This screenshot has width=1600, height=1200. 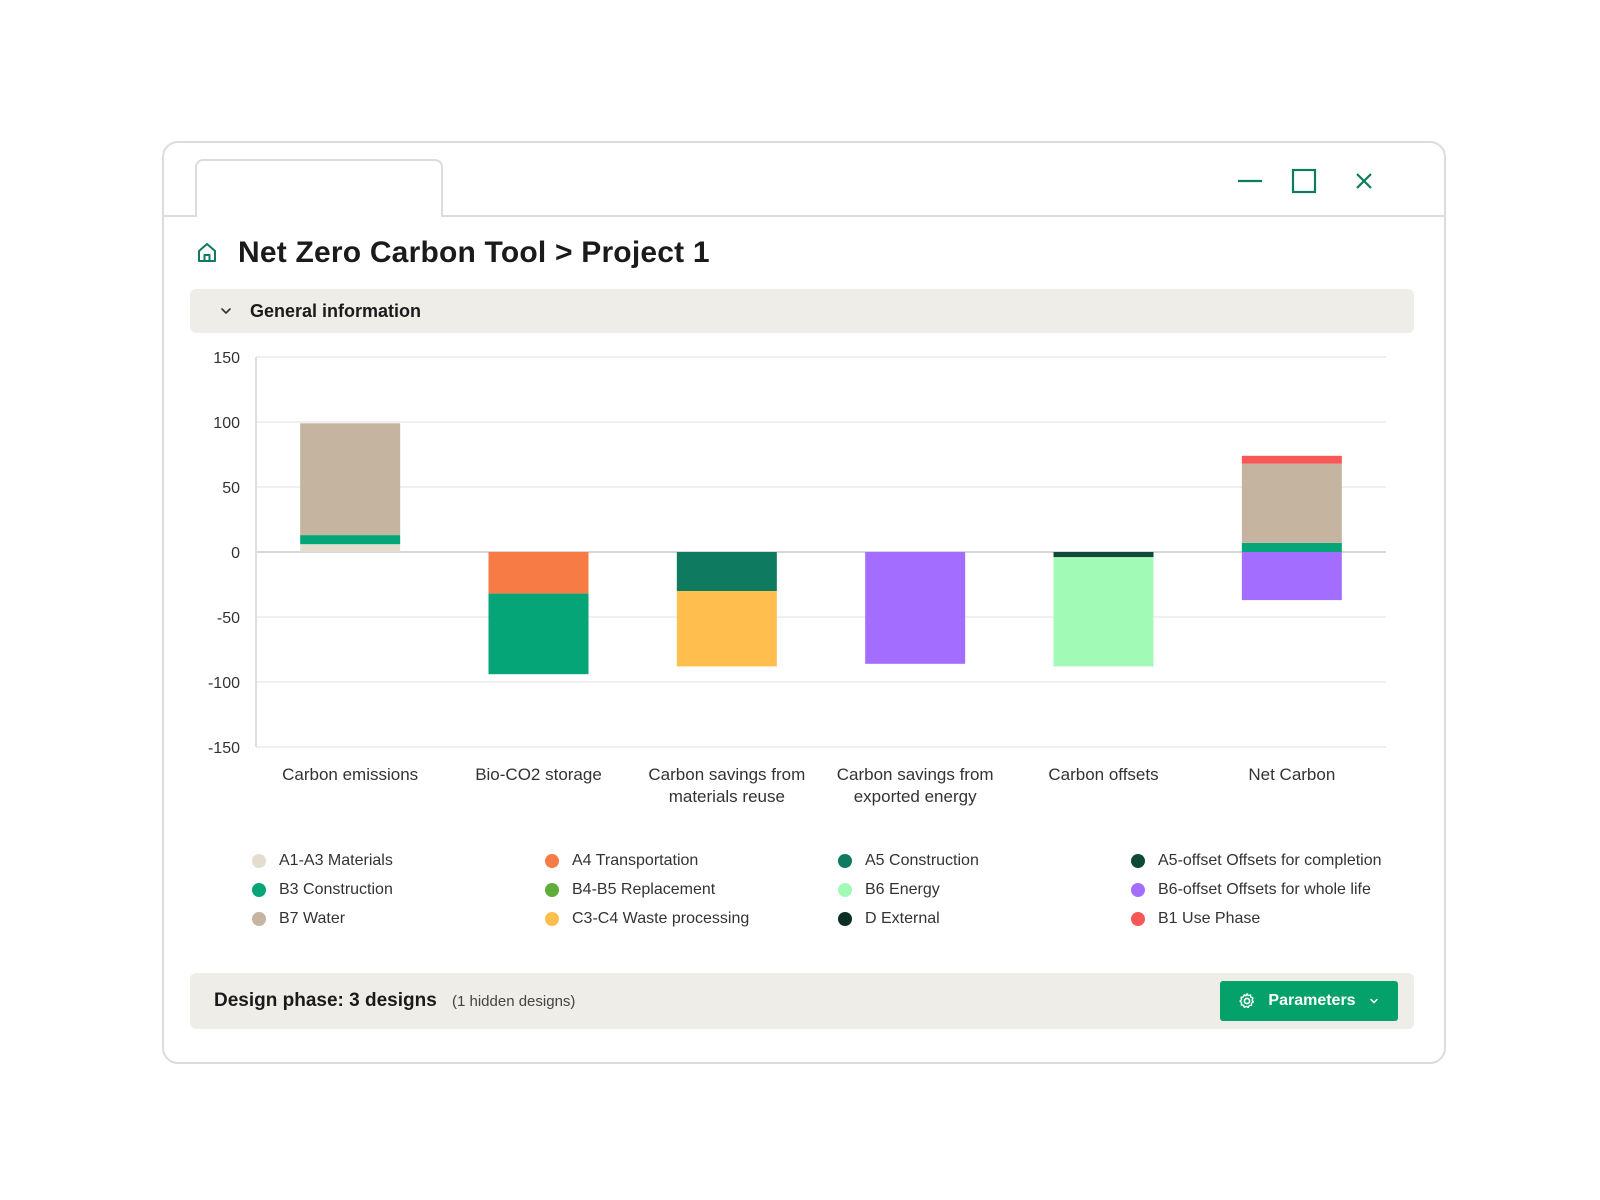 What do you see at coordinates (635, 860) in the screenshot?
I see `legend-label: A4 Transportation` at bounding box center [635, 860].